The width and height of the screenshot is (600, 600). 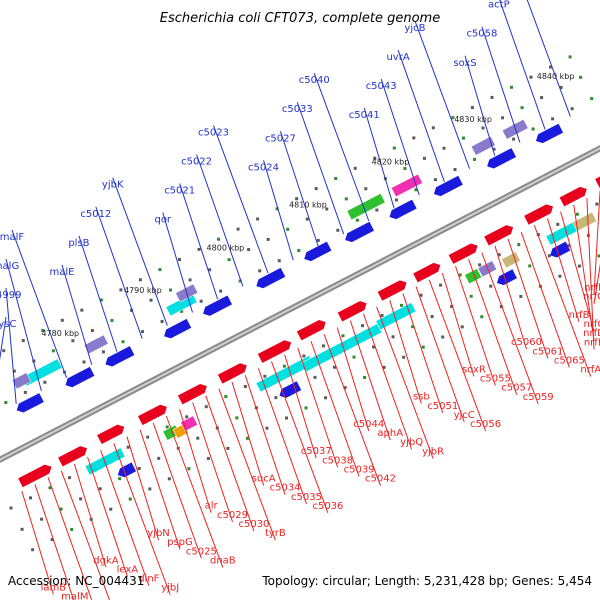 I want to click on gene-label-c5040: c5040, so click(x=314, y=80).